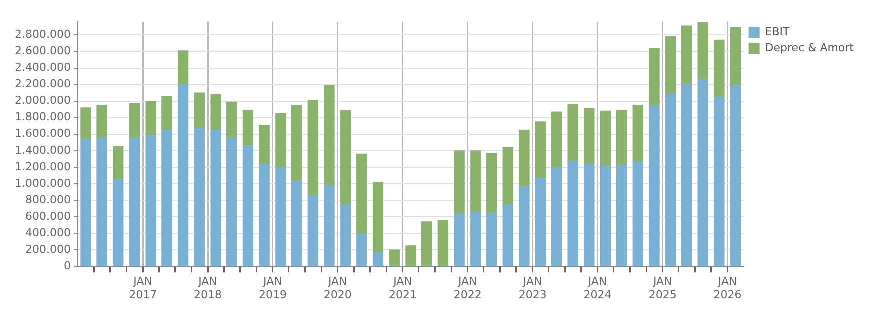 This screenshot has height=313, width=876. I want to click on y-tick-label: 400.000, so click(48, 233).